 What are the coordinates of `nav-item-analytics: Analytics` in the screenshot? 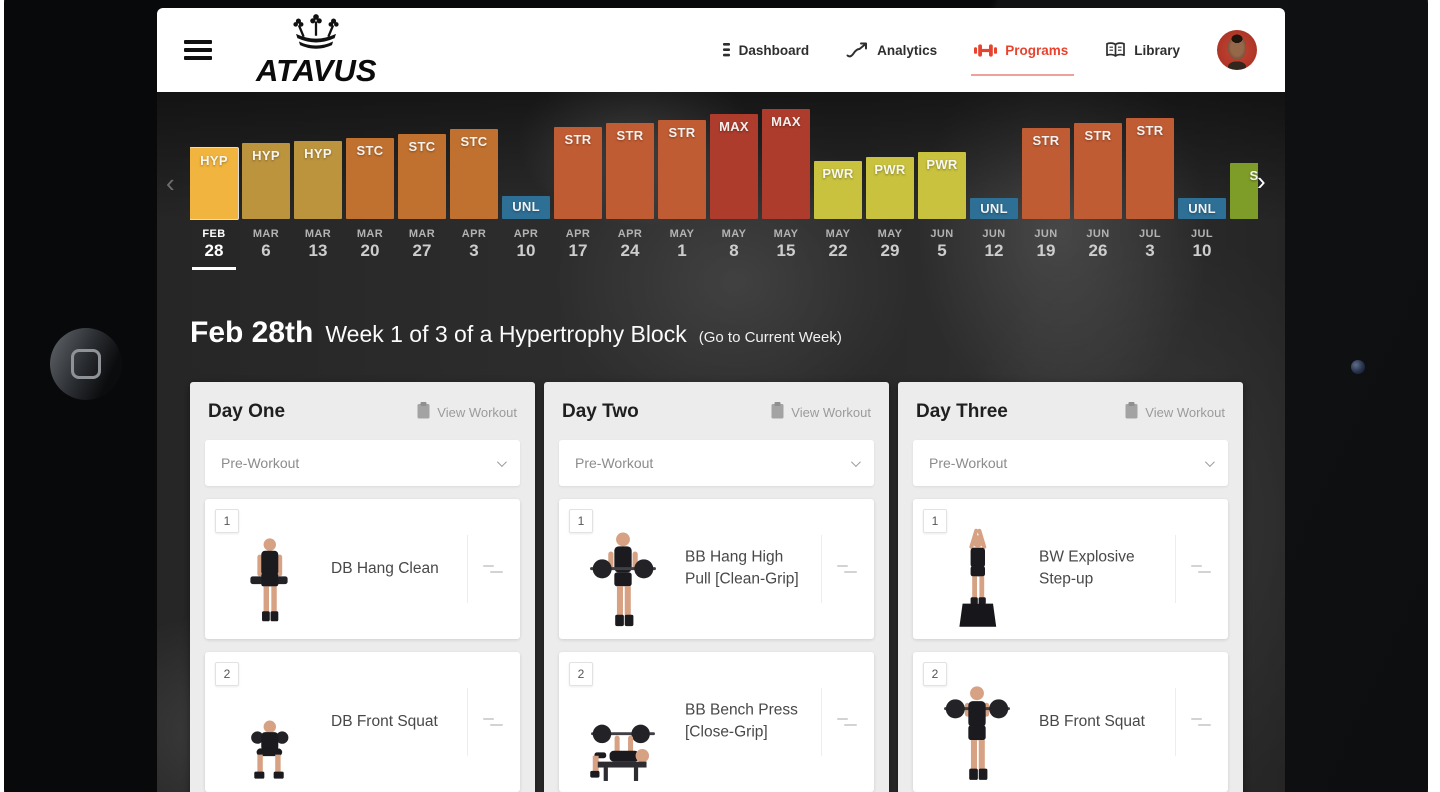 It's located at (891, 50).